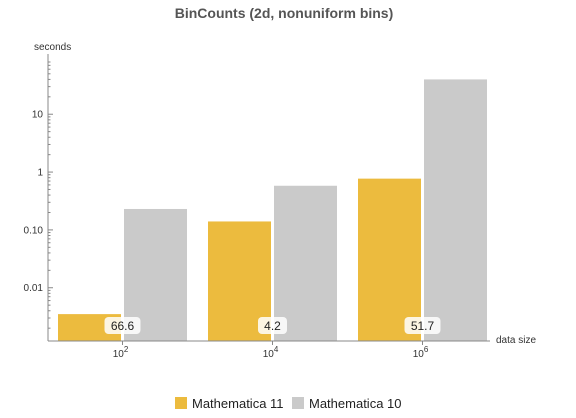 Image resolution: width=576 pixels, height=418 pixels. Describe the element at coordinates (238, 403) in the screenshot. I see `legend-label: Mathematica 11` at that location.